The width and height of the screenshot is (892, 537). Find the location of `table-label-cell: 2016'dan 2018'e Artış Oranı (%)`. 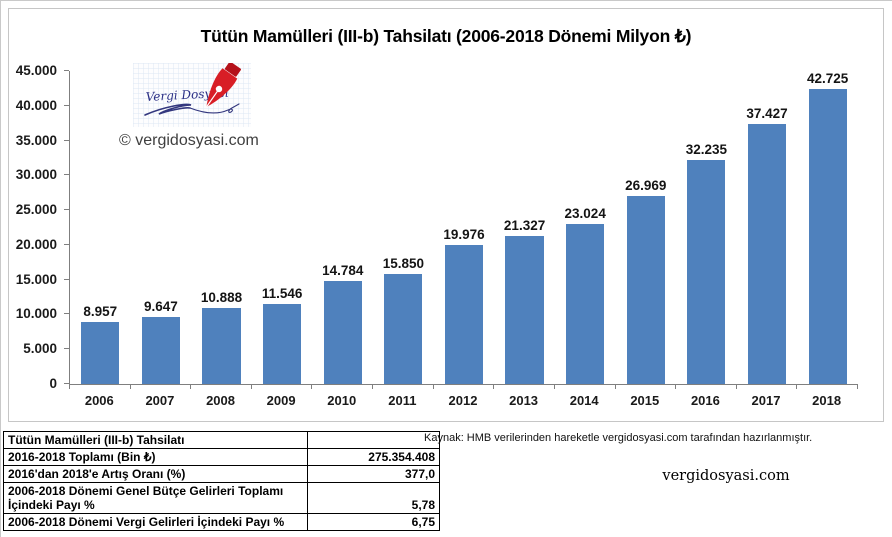

table-label-cell: 2016'dan 2018'e Artış Oranı (%) is located at coordinates (155, 474).